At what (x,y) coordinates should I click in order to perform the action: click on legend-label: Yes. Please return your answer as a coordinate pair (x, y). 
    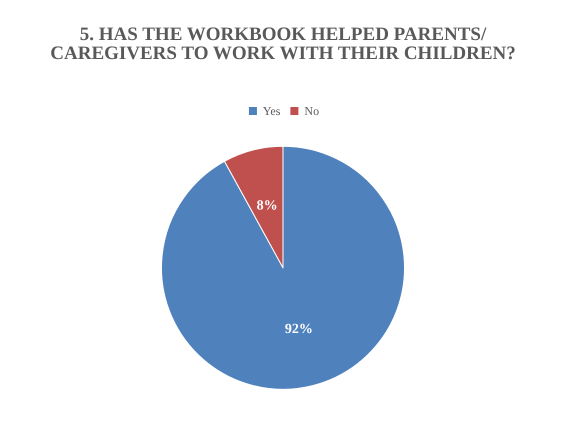
    Looking at the image, I should click on (271, 111).